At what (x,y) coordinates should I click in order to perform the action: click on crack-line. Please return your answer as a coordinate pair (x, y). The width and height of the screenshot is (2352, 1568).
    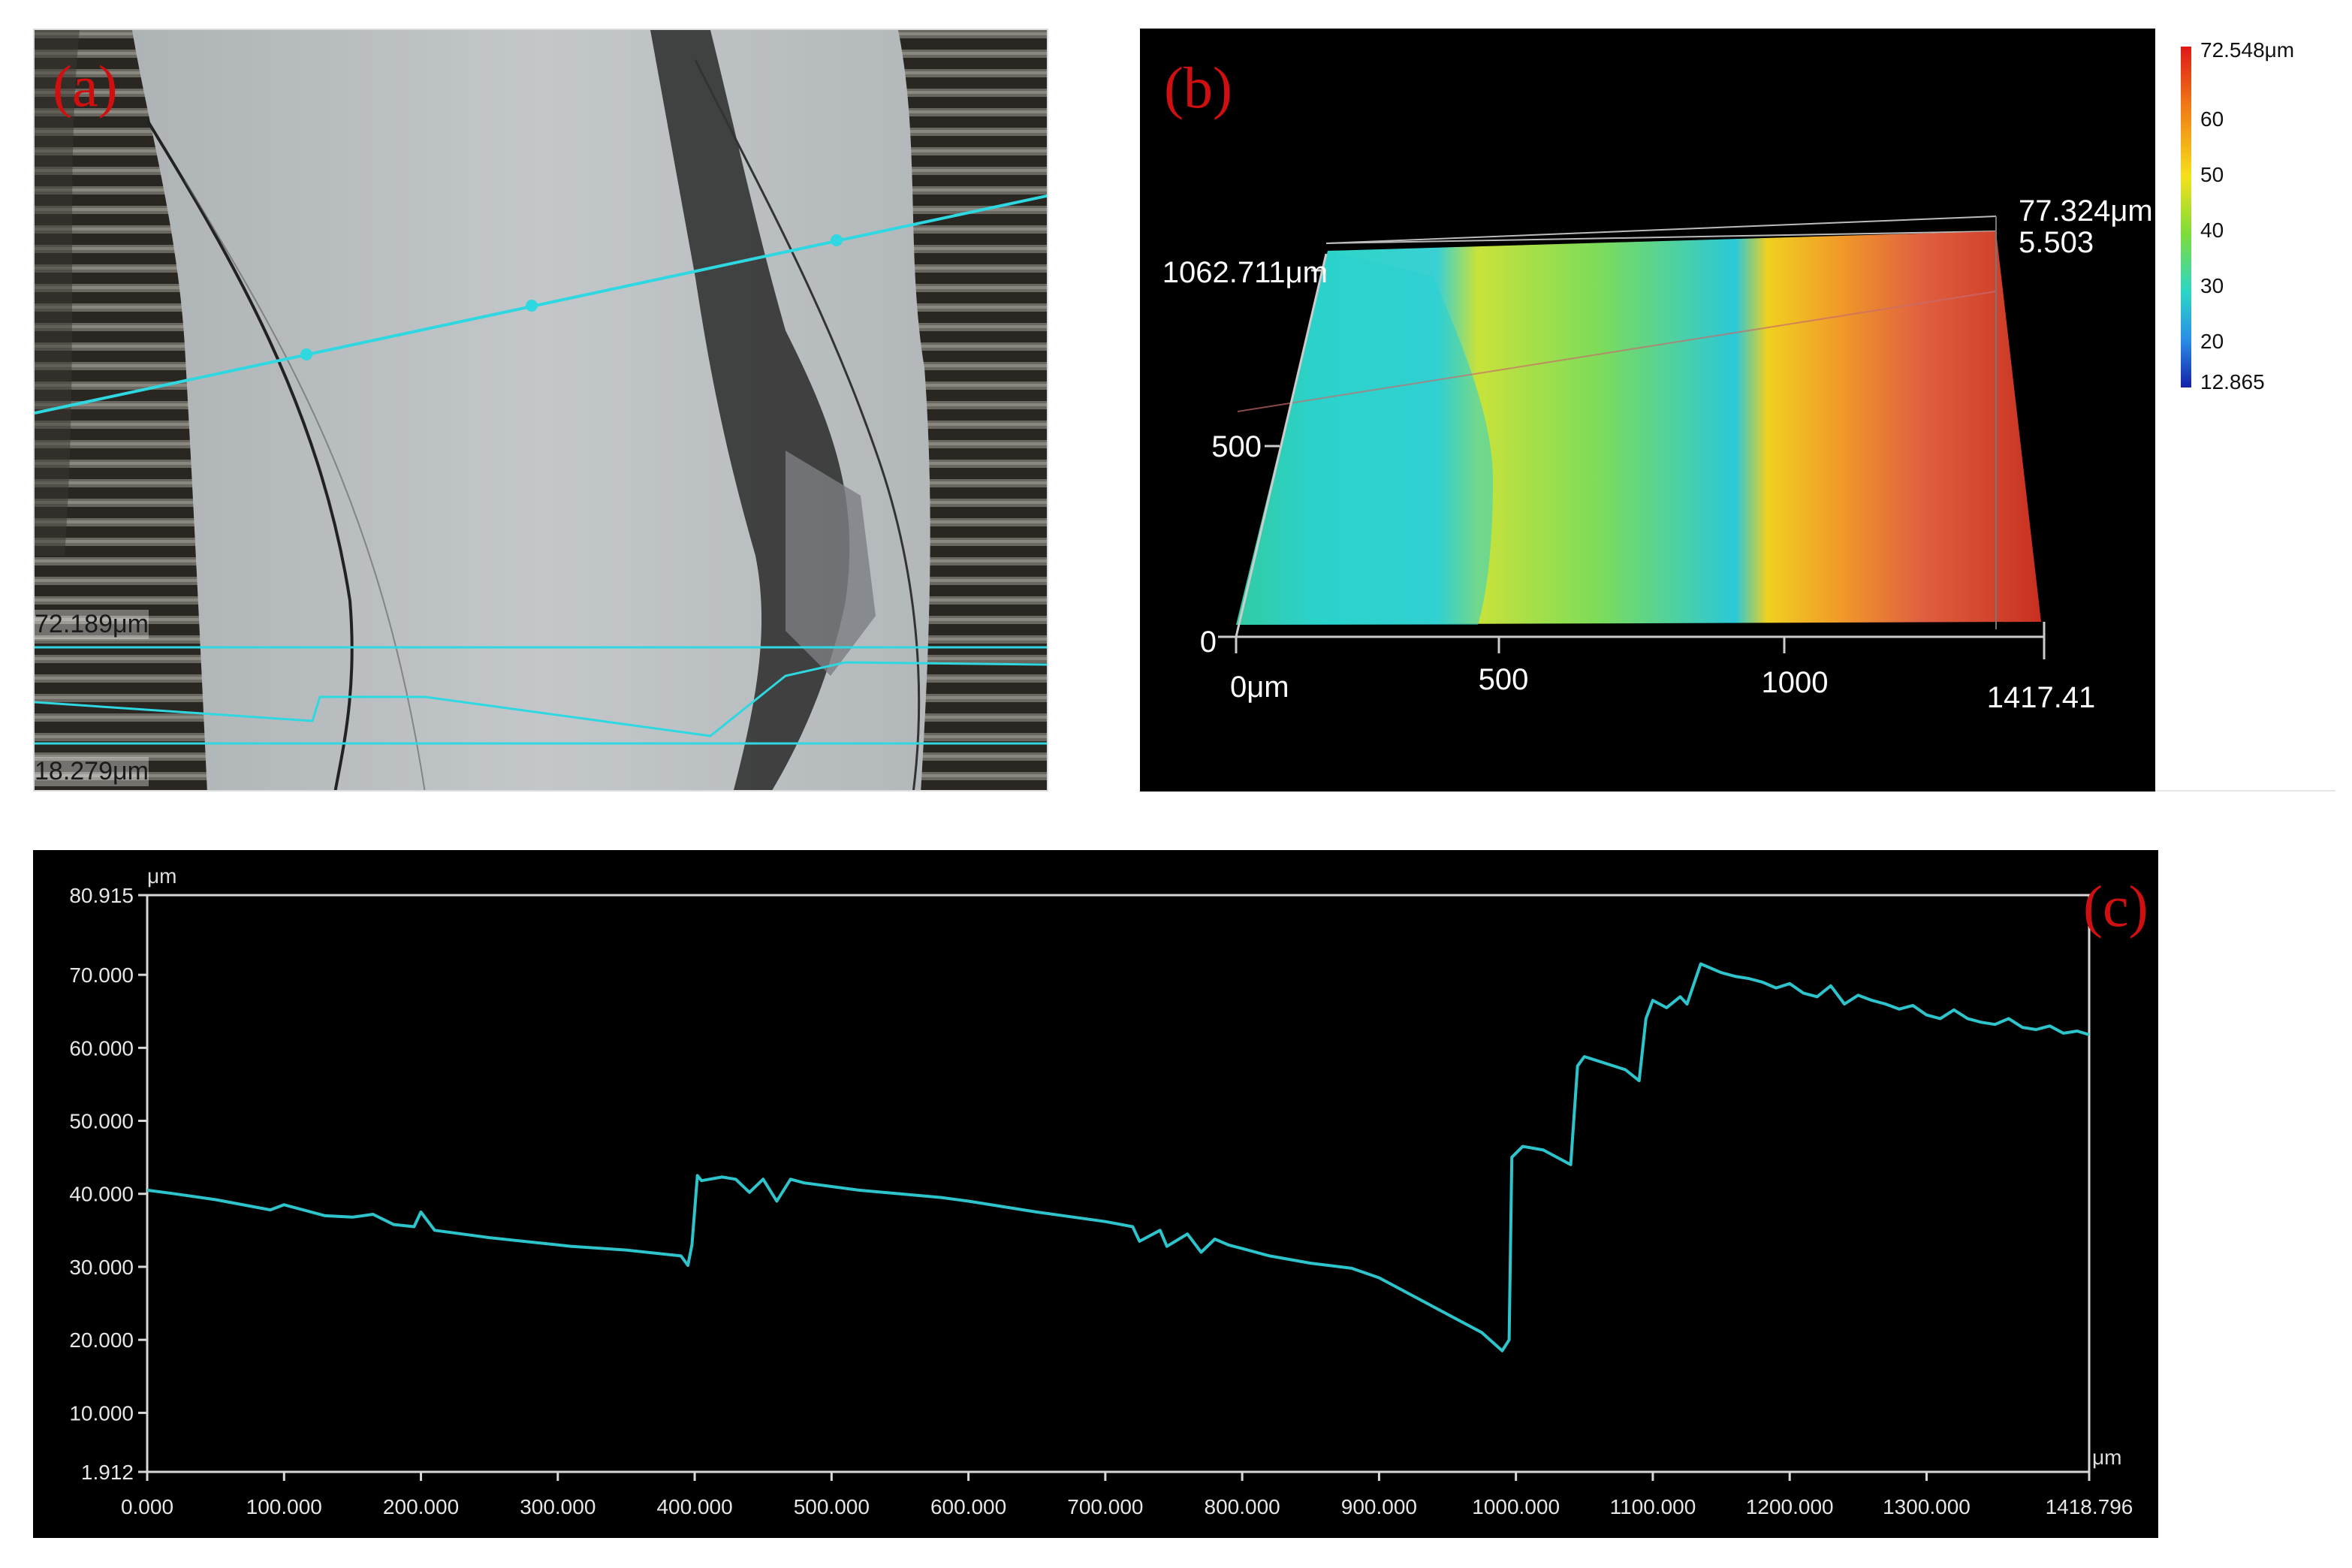
    Looking at the image, I should click on (250, 455).